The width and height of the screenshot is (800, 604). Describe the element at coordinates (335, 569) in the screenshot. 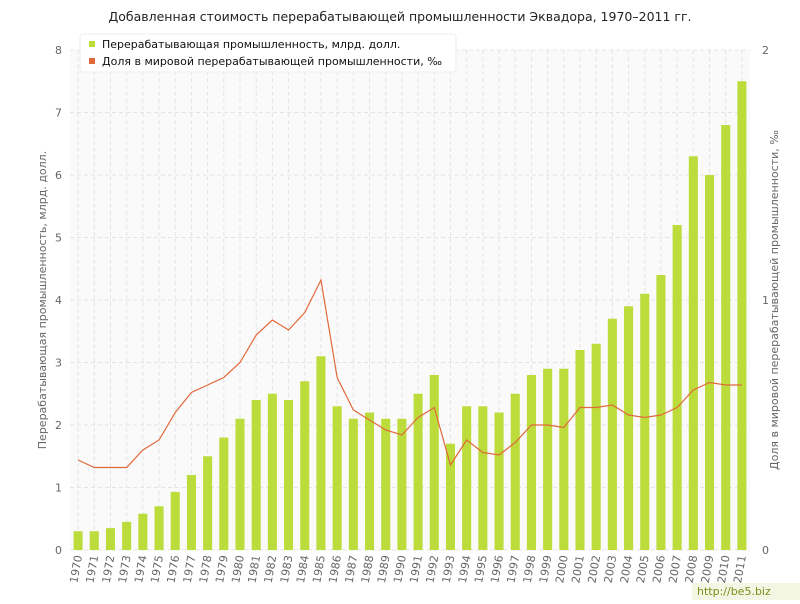

I see `x-tick-label: 1986` at that location.